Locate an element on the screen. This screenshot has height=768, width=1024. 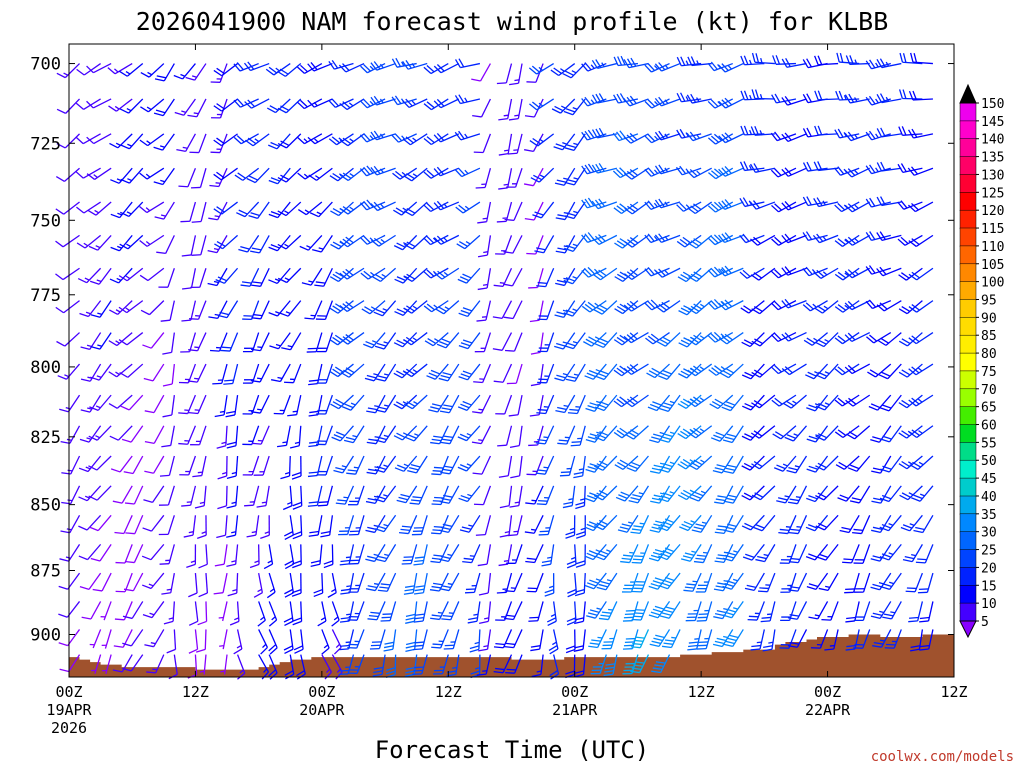
colorbar-label: 130 is located at coordinates (992, 175).